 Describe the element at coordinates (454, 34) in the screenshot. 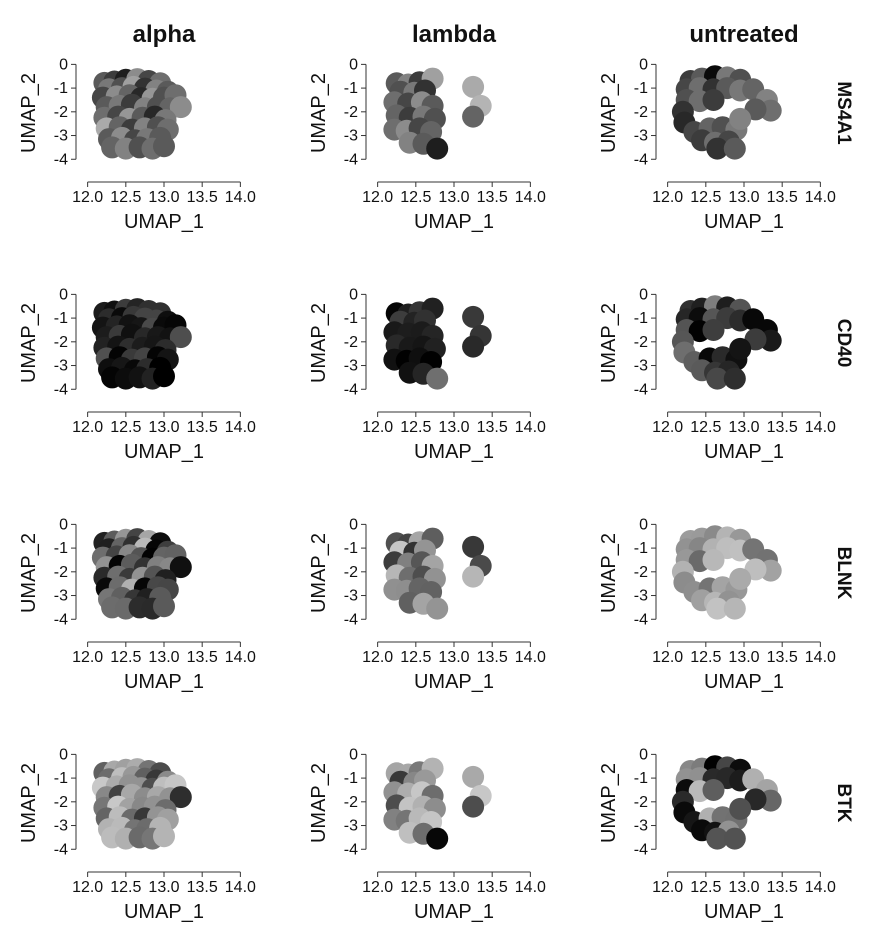

I see `column-title-lambda: lambda` at that location.